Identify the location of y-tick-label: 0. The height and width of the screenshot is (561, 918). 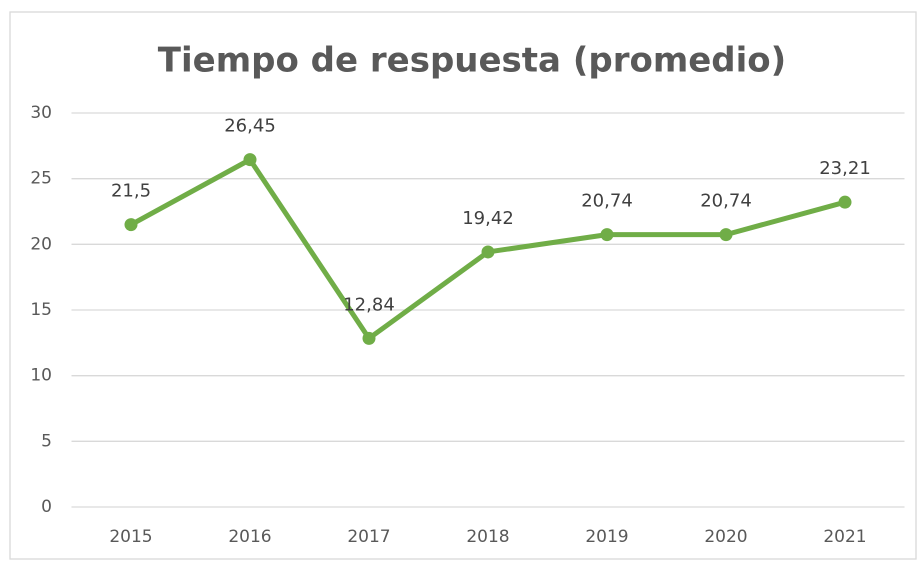
(46, 507).